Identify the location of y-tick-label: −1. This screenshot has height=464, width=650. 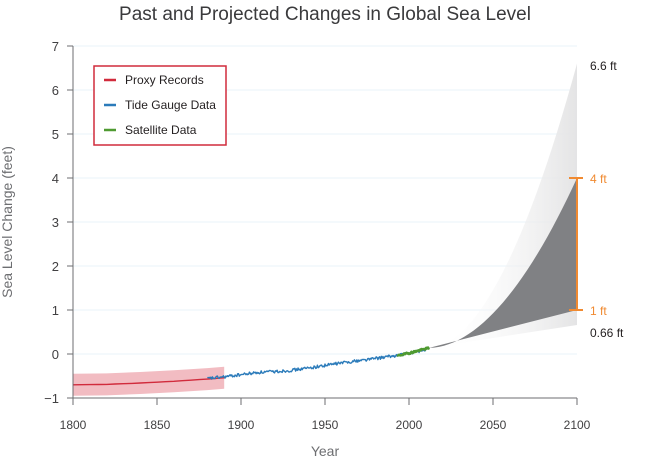
(51, 398).